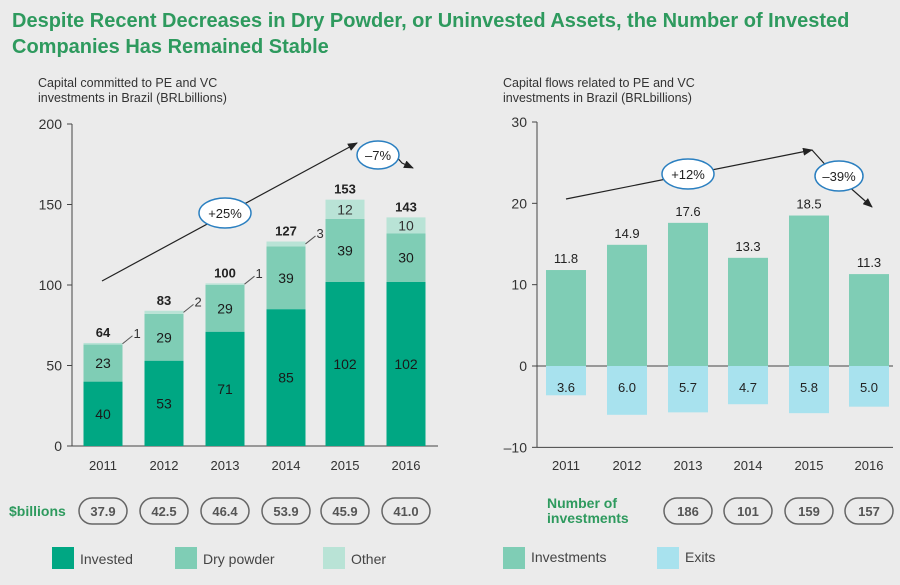 This screenshot has width=900, height=585. What do you see at coordinates (320, 233) in the screenshot?
I see `left-bar-value-other: 3` at bounding box center [320, 233].